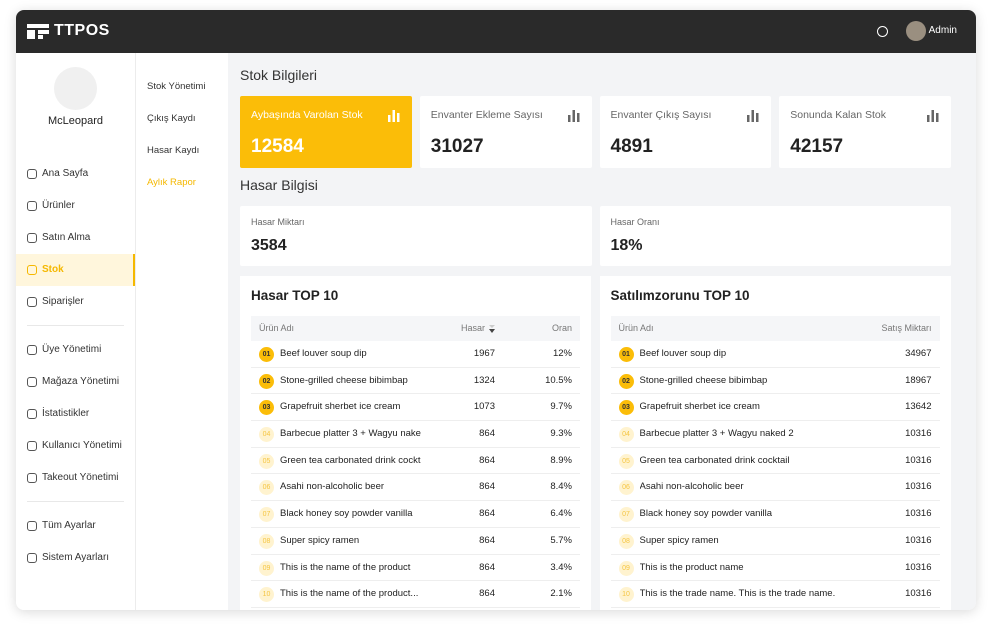 The width and height of the screenshot is (992, 633). What do you see at coordinates (632, 147) in the screenshot?
I see `stat-value: 4891` at bounding box center [632, 147].